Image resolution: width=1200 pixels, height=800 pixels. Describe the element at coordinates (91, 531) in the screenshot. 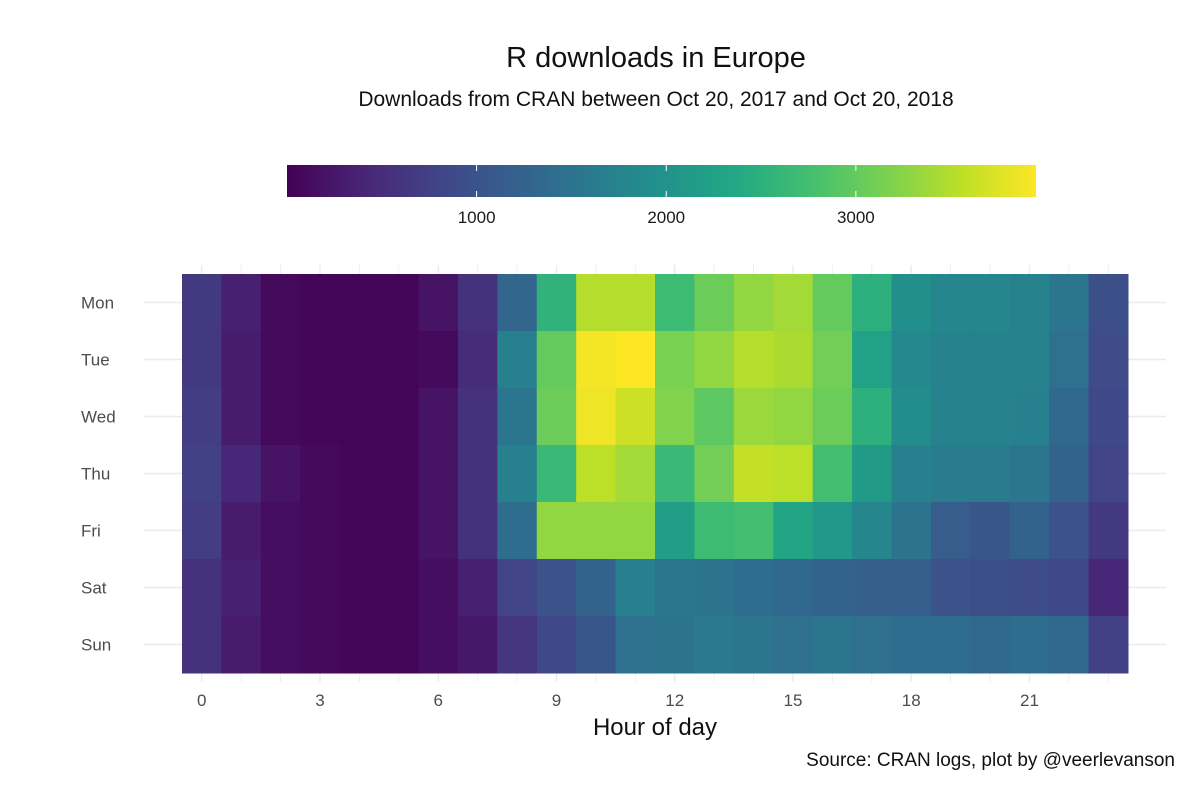

I see `y-tick-label: Fri` at that location.